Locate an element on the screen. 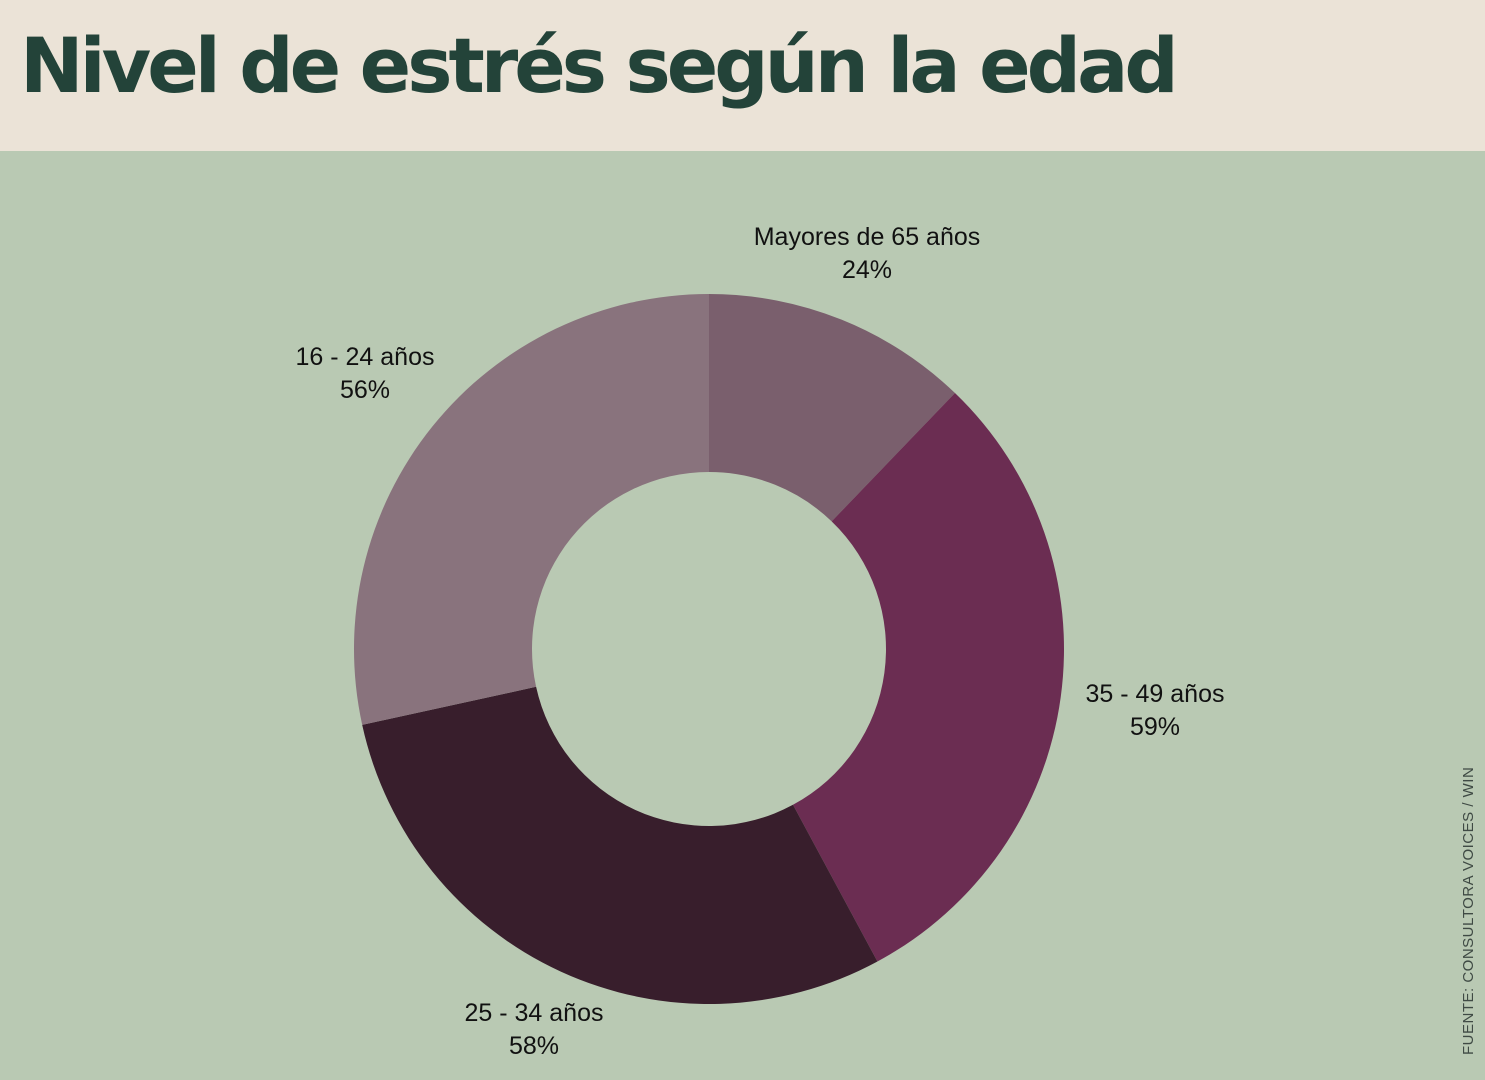 Image resolution: width=1485 pixels, height=1080 pixels. donut-slice-16-24-a-os is located at coordinates (531, 509).